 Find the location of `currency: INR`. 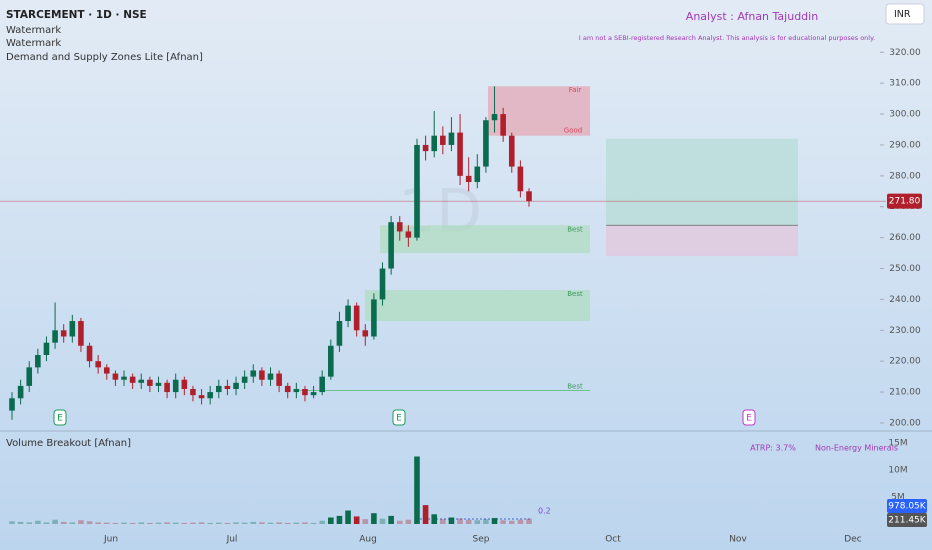

currency: INR is located at coordinates (902, 14).